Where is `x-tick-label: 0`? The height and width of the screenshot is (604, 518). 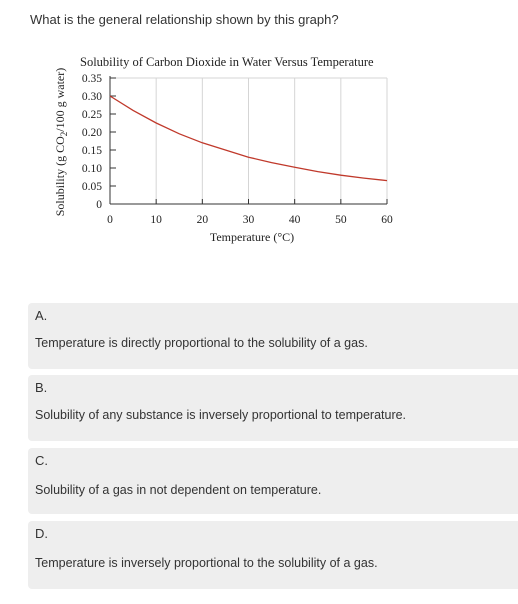
x-tick-label: 0 is located at coordinates (110, 220).